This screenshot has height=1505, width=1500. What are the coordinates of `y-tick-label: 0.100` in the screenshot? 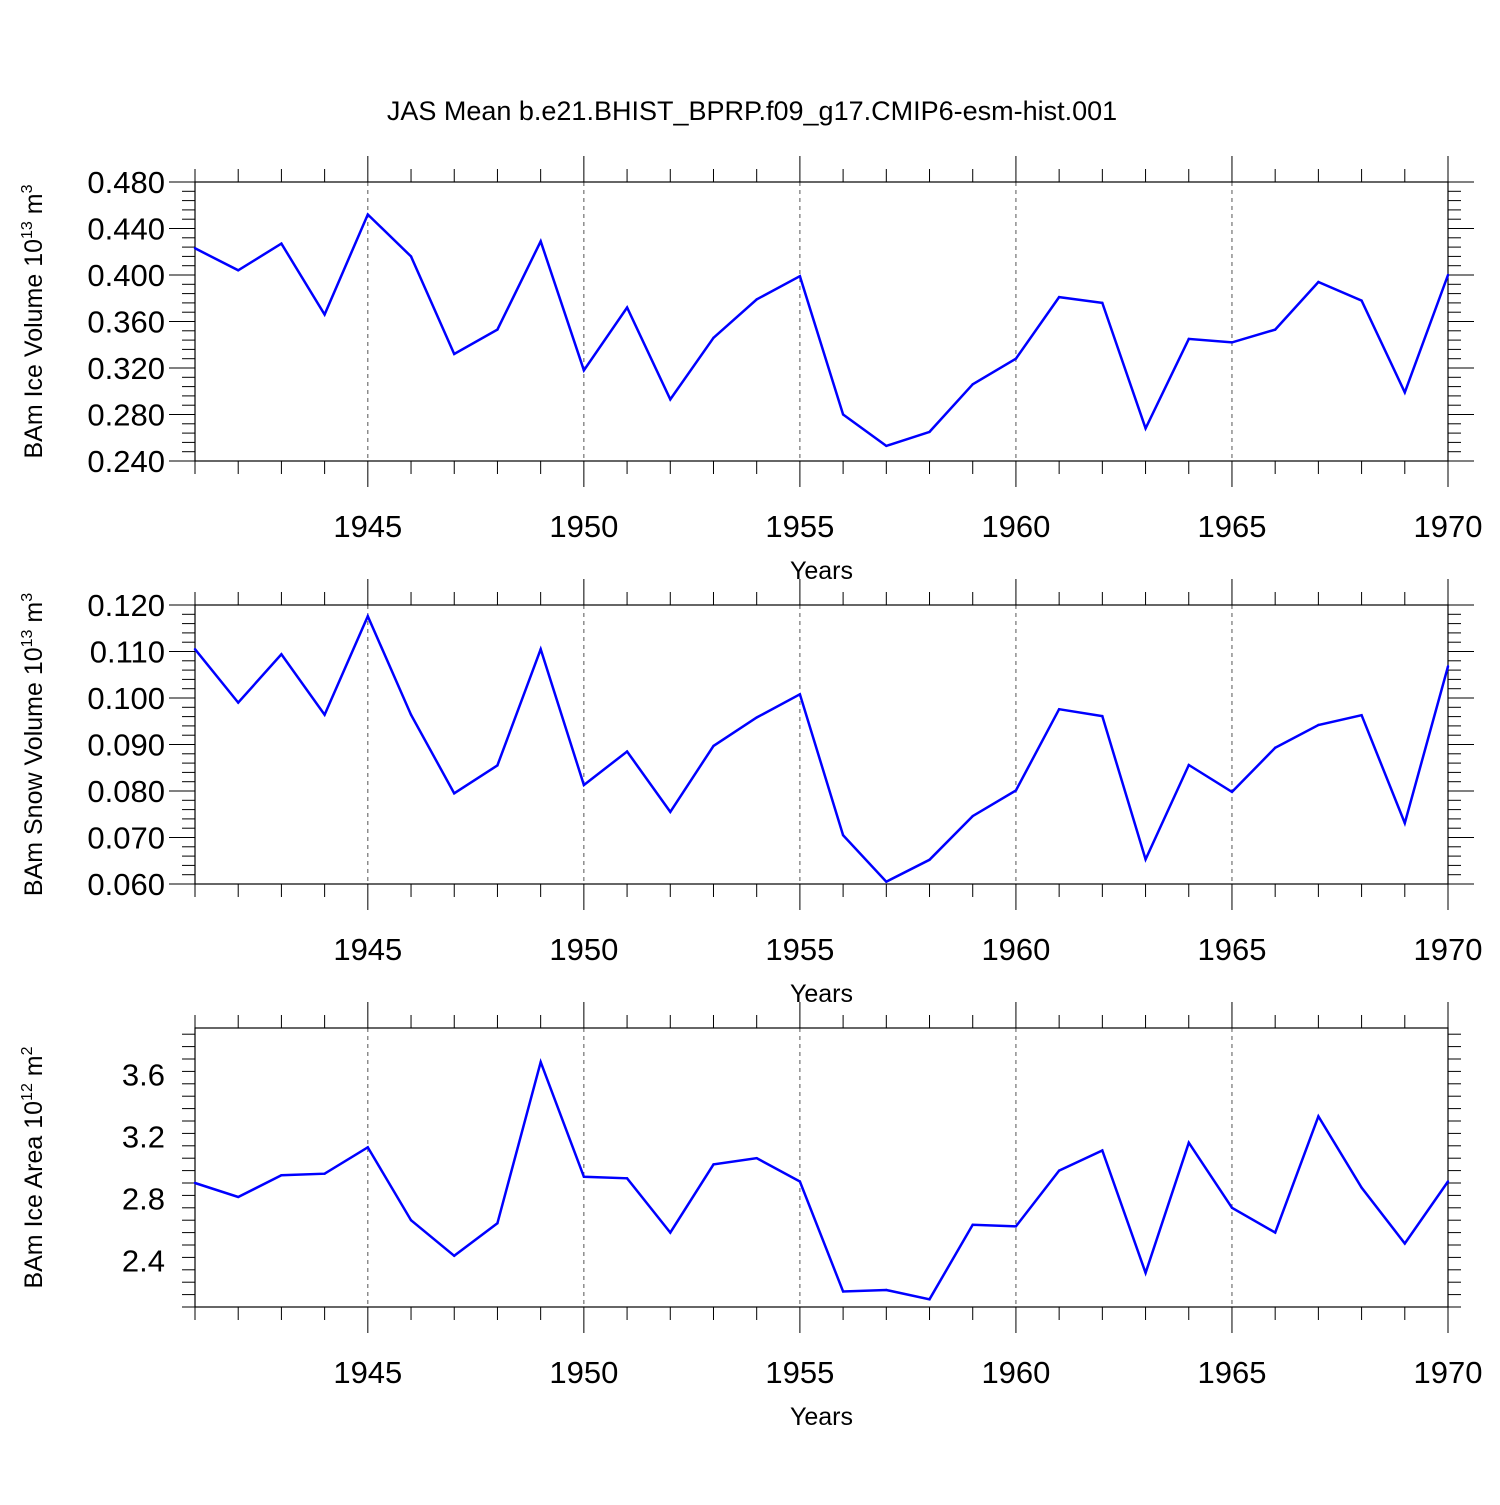 It's located at (126, 698).